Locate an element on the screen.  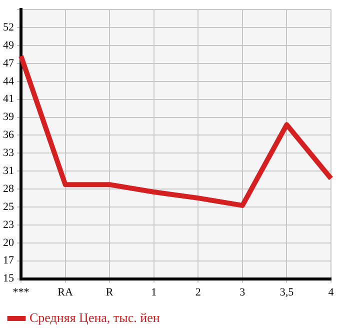
x-tick-label: RA is located at coordinates (65, 292).